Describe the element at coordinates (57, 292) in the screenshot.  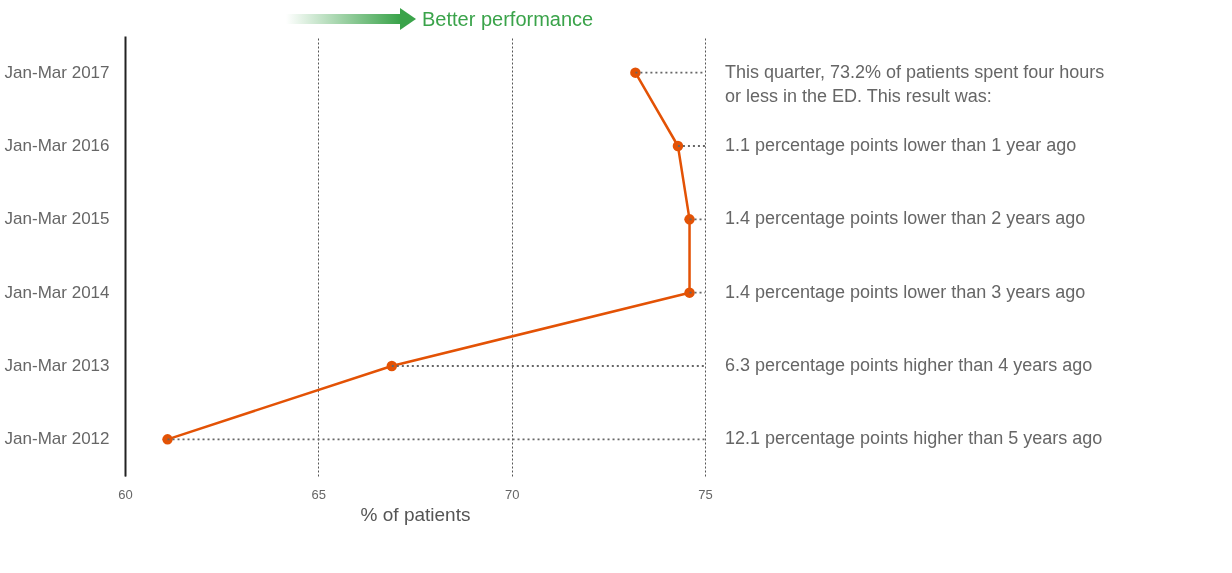
I see `y-tick-label: Jan-Mar 2014` at that location.